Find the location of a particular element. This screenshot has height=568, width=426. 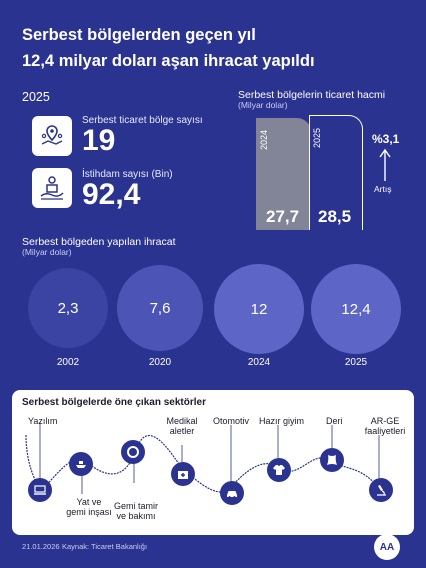

aa-logo: AA is located at coordinates (387, 547).